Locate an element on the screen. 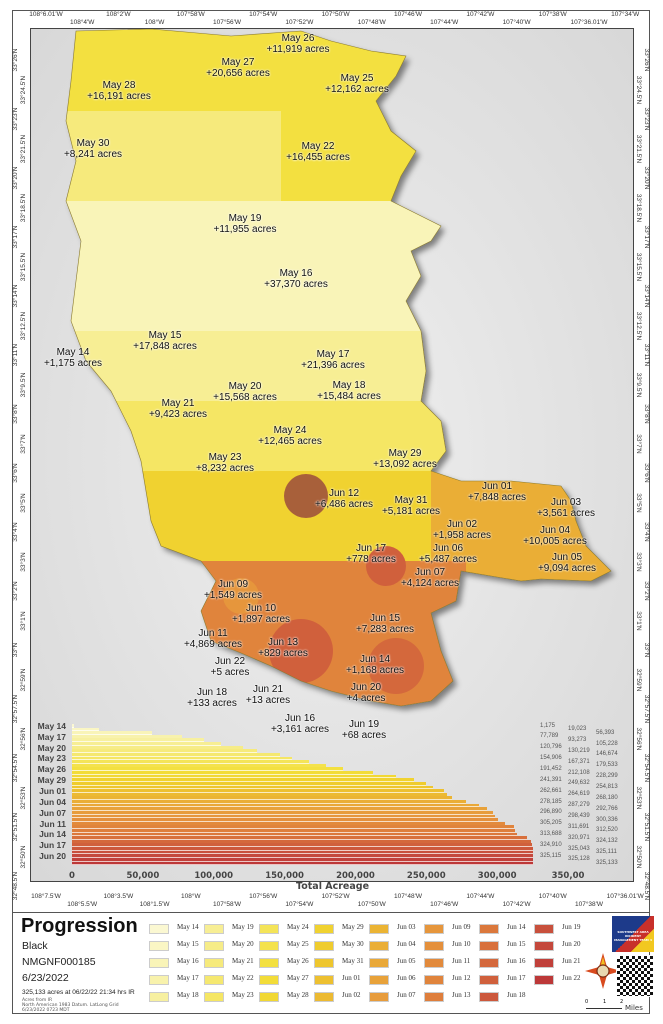 This screenshot has height=1024, width=663. progression-label: Jun 03 +3,561 acres is located at coordinates (566, 508).